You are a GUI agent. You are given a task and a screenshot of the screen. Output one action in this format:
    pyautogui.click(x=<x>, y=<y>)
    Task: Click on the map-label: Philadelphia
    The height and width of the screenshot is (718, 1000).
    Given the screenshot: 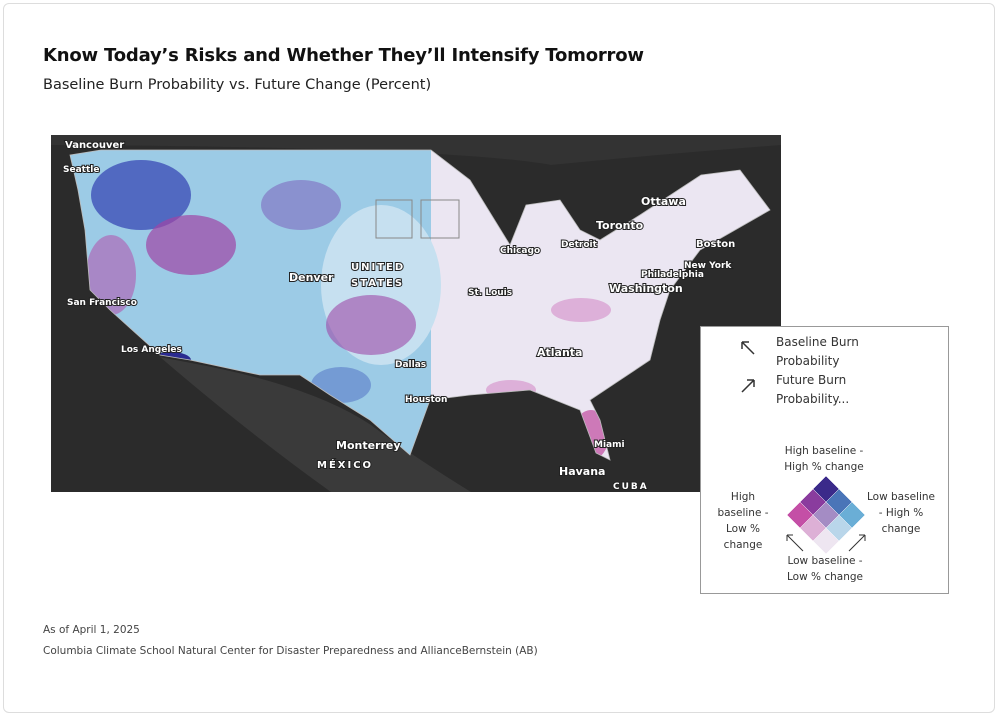 What is the action you would take?
    pyautogui.click(x=672, y=275)
    